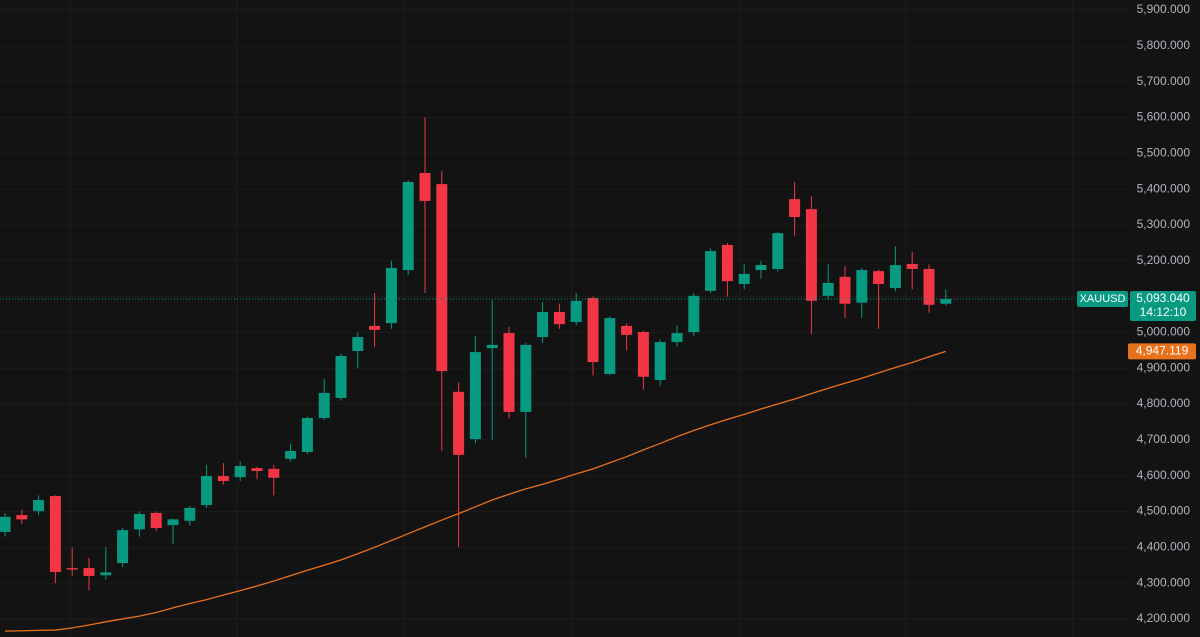  Describe the element at coordinates (1164, 475) in the screenshot. I see `y-tick-label: 4,600.000` at that location.